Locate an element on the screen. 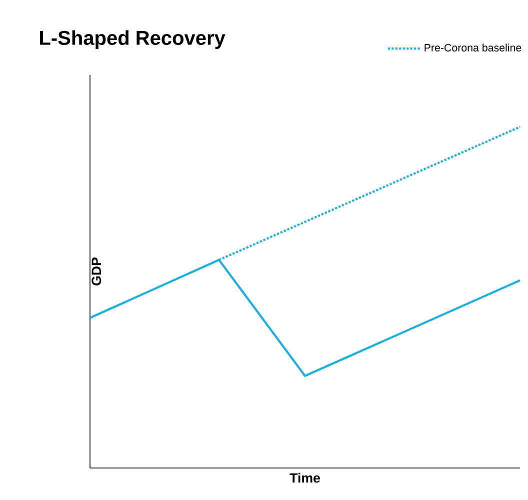 This screenshot has width=528, height=500. y-axis-title: GDP is located at coordinates (97, 271).